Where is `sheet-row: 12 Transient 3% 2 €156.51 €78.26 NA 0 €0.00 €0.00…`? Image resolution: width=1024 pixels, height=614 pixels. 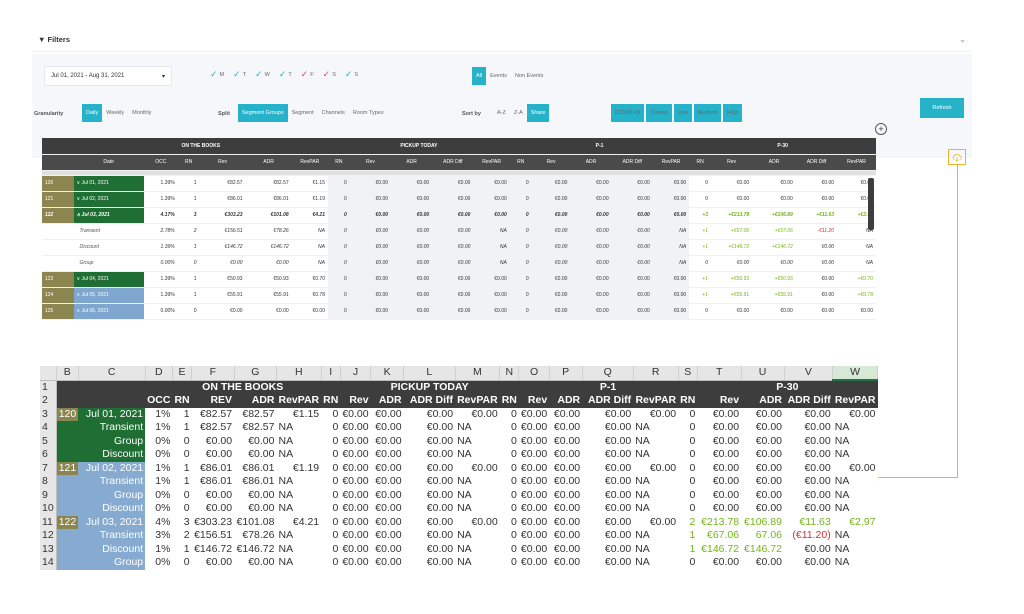
sheet-row: 12 Transient 3% 2 €156.51 €78.26 NA 0 €0.00 €0.00… is located at coordinates (459, 536).